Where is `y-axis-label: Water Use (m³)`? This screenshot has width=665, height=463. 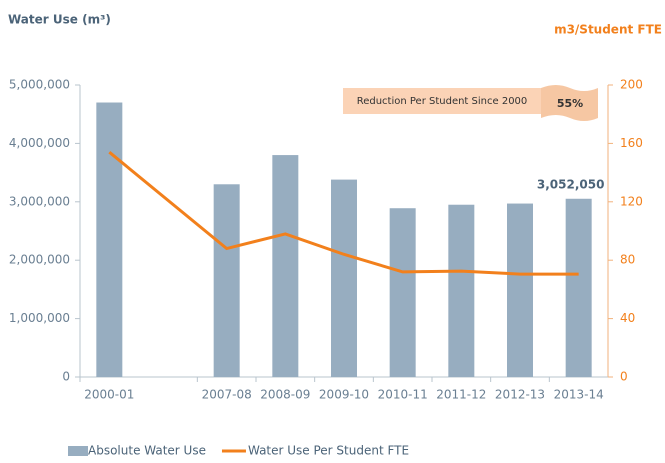 y-axis-label: Water Use (m³) is located at coordinates (59, 20).